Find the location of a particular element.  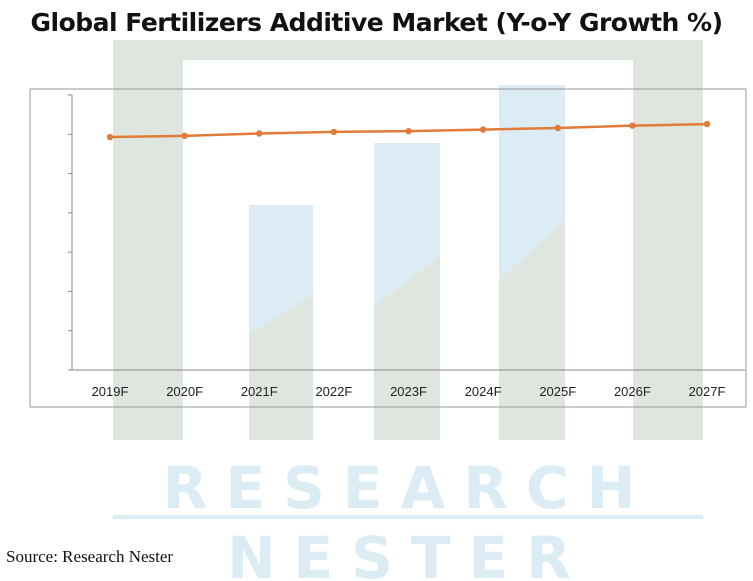

x-tick-label: 2023F is located at coordinates (408, 391).